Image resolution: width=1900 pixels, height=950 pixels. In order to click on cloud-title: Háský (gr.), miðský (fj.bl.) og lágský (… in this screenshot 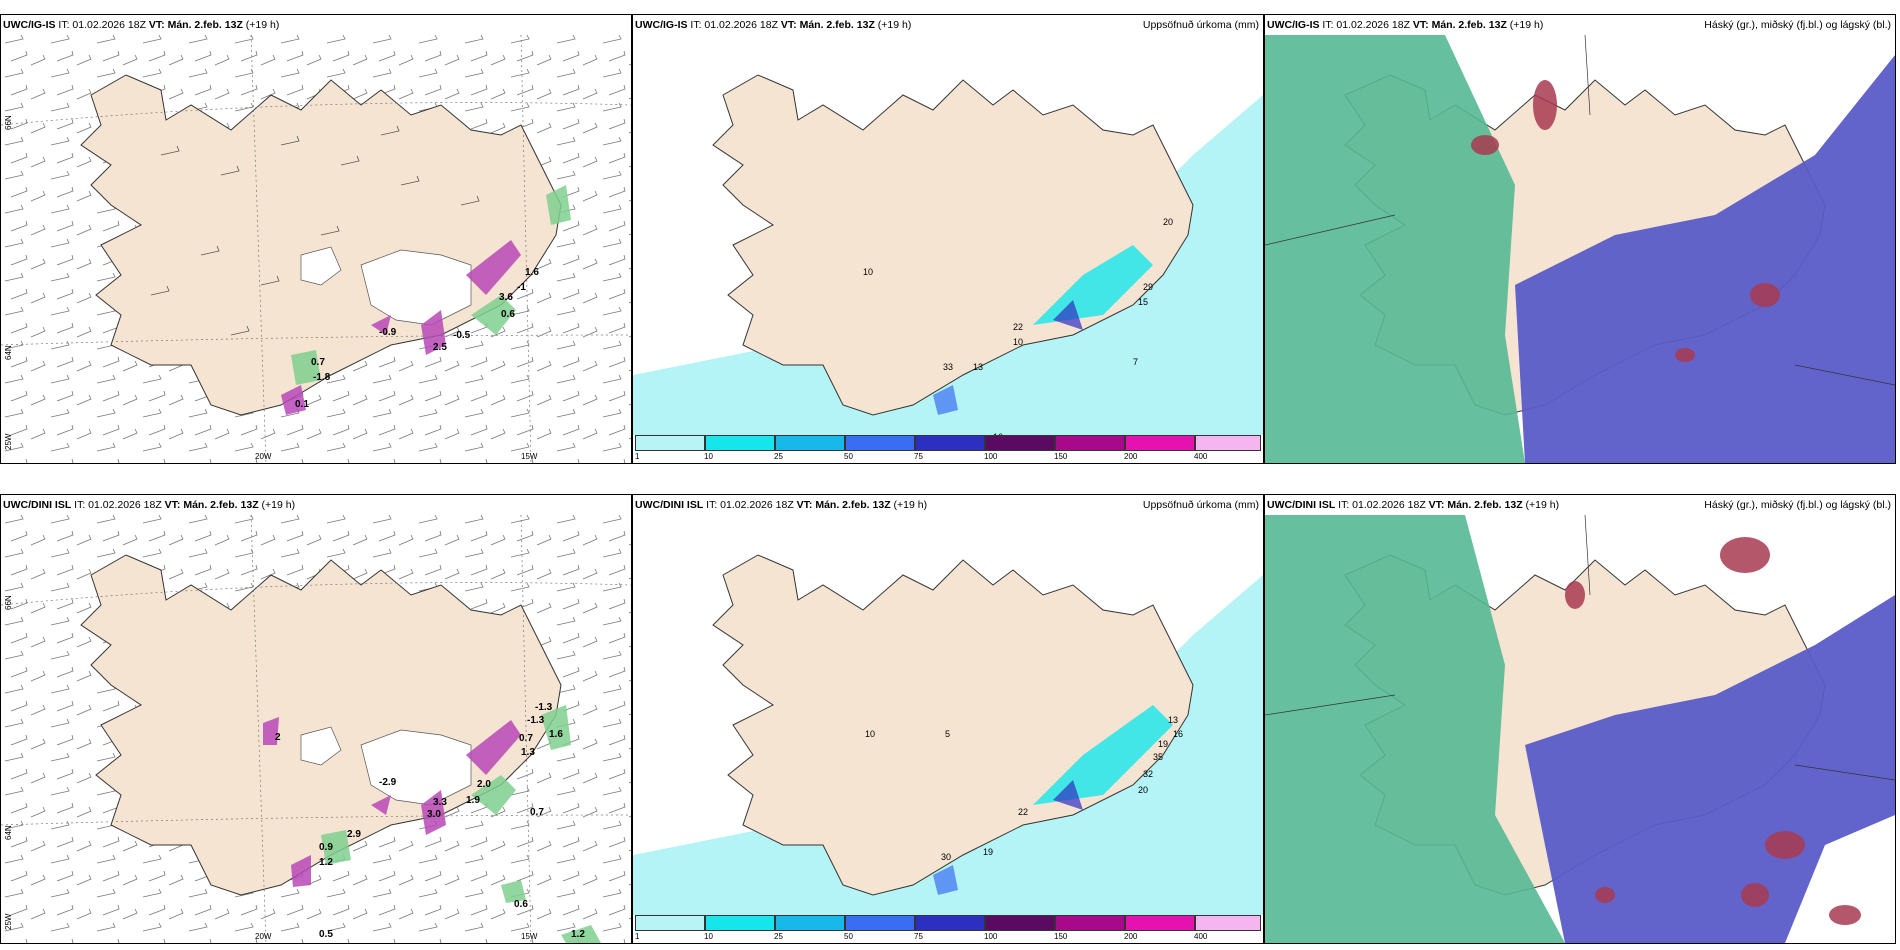, I will do `click(1797, 25)`.